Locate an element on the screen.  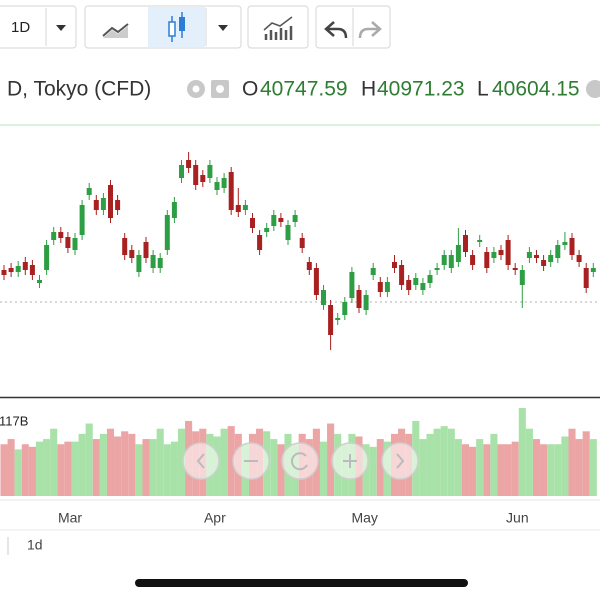
candle-style-selected is located at coordinates (176, 27).